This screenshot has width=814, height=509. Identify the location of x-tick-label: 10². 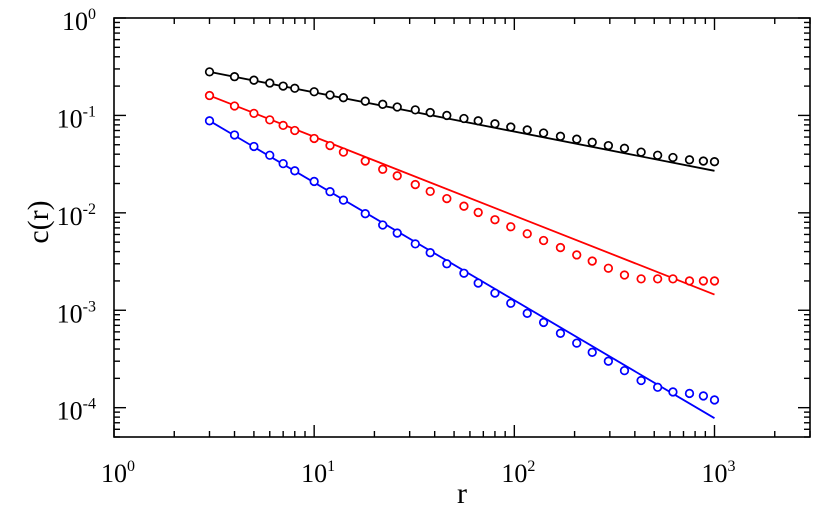
(518, 473).